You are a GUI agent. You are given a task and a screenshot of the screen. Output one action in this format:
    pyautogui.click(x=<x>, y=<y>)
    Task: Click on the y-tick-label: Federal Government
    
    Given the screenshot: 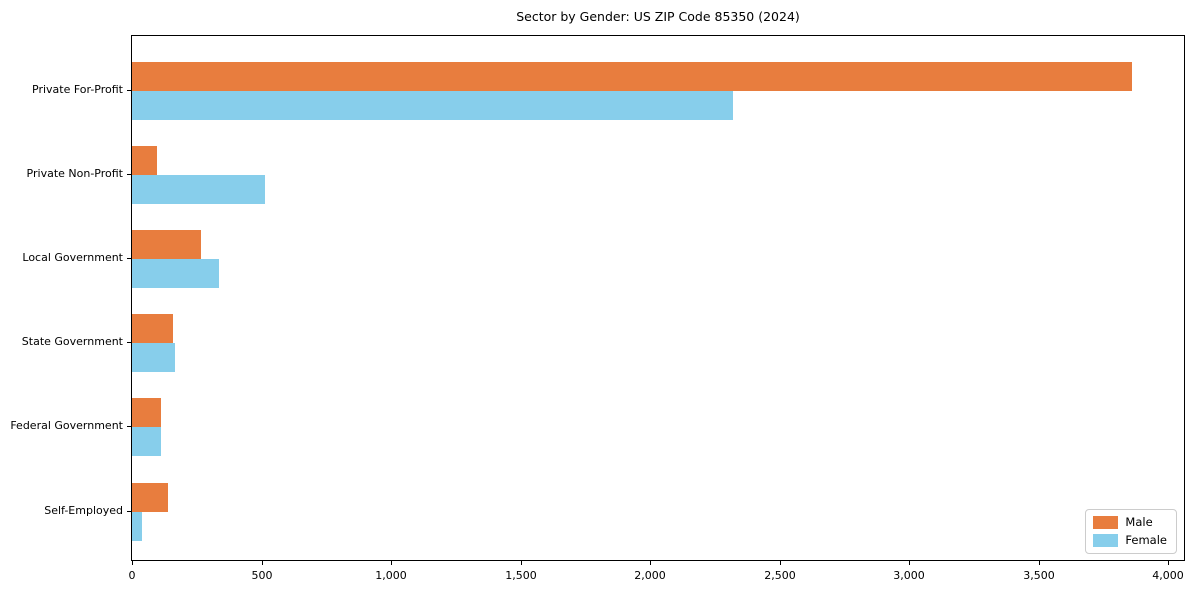 What is the action you would take?
    pyautogui.click(x=66, y=425)
    